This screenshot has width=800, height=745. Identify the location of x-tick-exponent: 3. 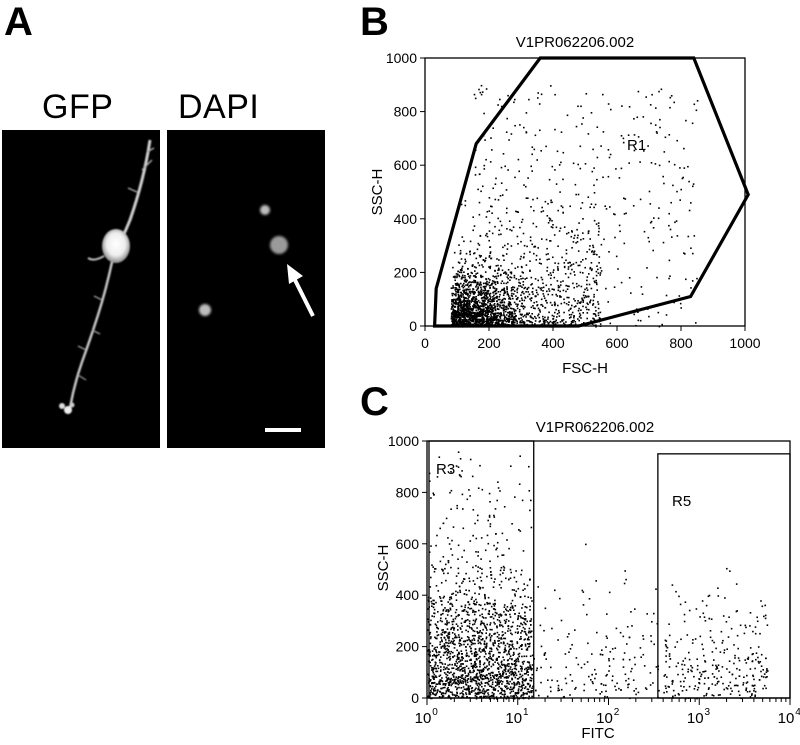
(707, 712).